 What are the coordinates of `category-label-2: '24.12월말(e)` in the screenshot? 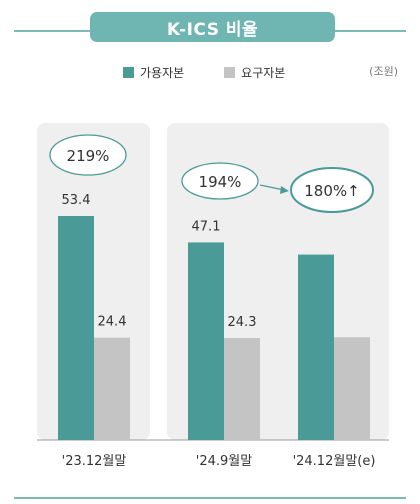 It's located at (334, 461).